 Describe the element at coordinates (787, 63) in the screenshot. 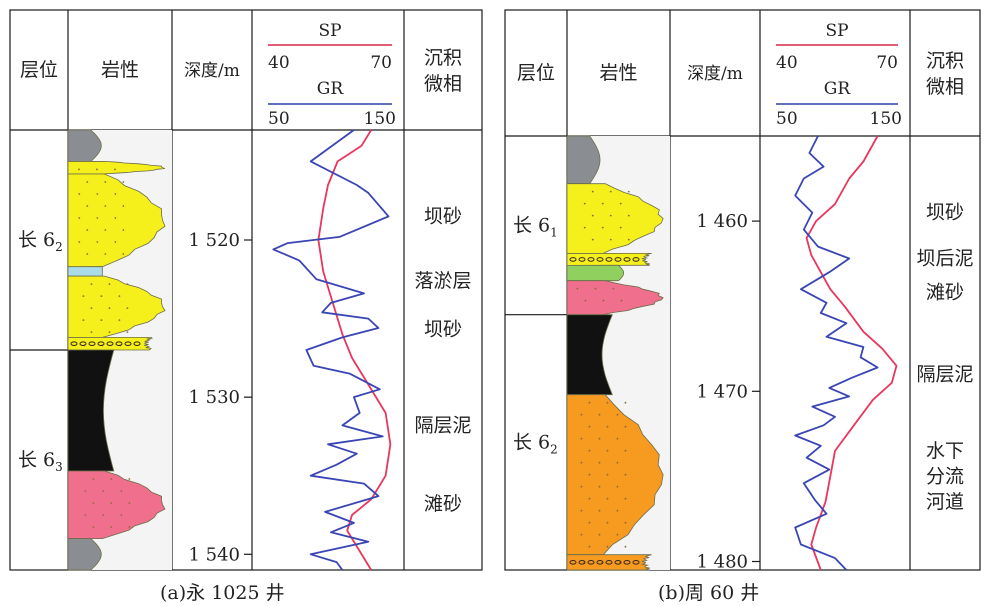

I see `sp-min: 40` at that location.